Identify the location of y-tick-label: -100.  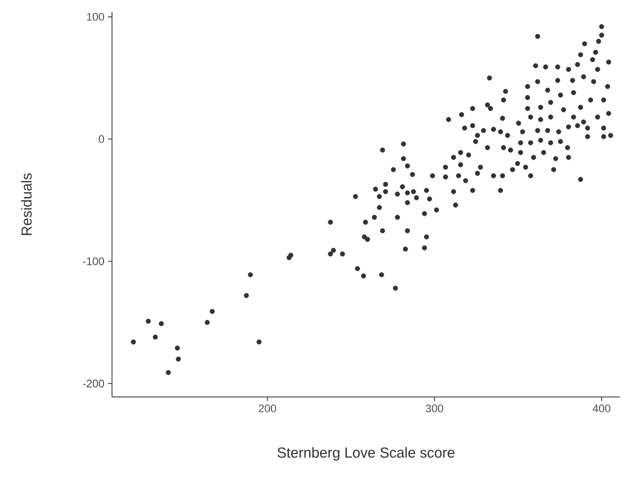
(93, 261).